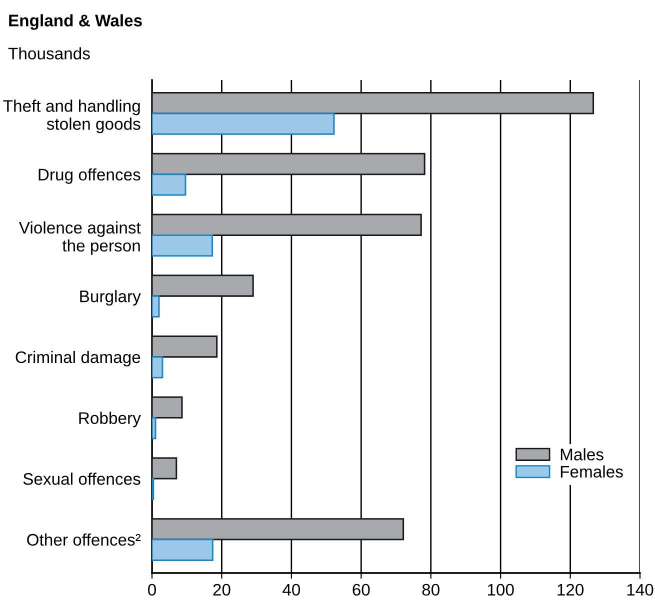 This screenshot has height=603, width=655. I want to click on y-tick-label: Other offences², so click(84, 539).